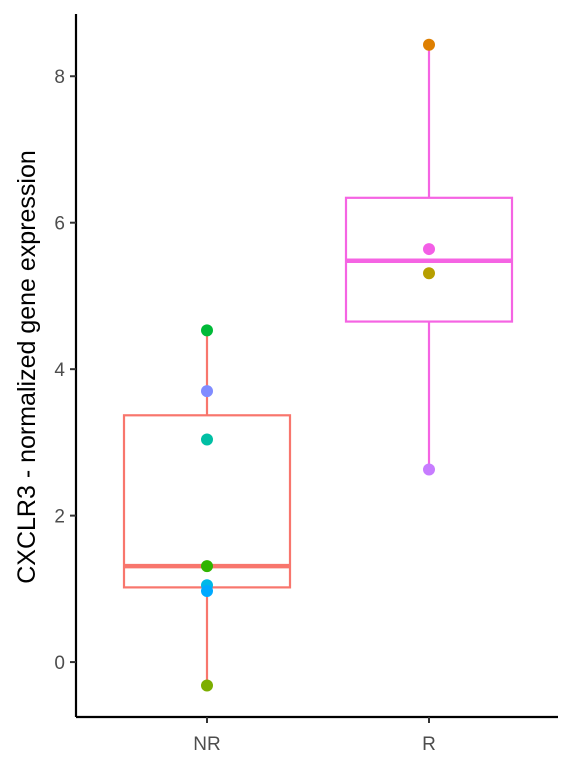 The width and height of the screenshot is (576, 768). I want to click on box-group-nr, so click(207, 508).